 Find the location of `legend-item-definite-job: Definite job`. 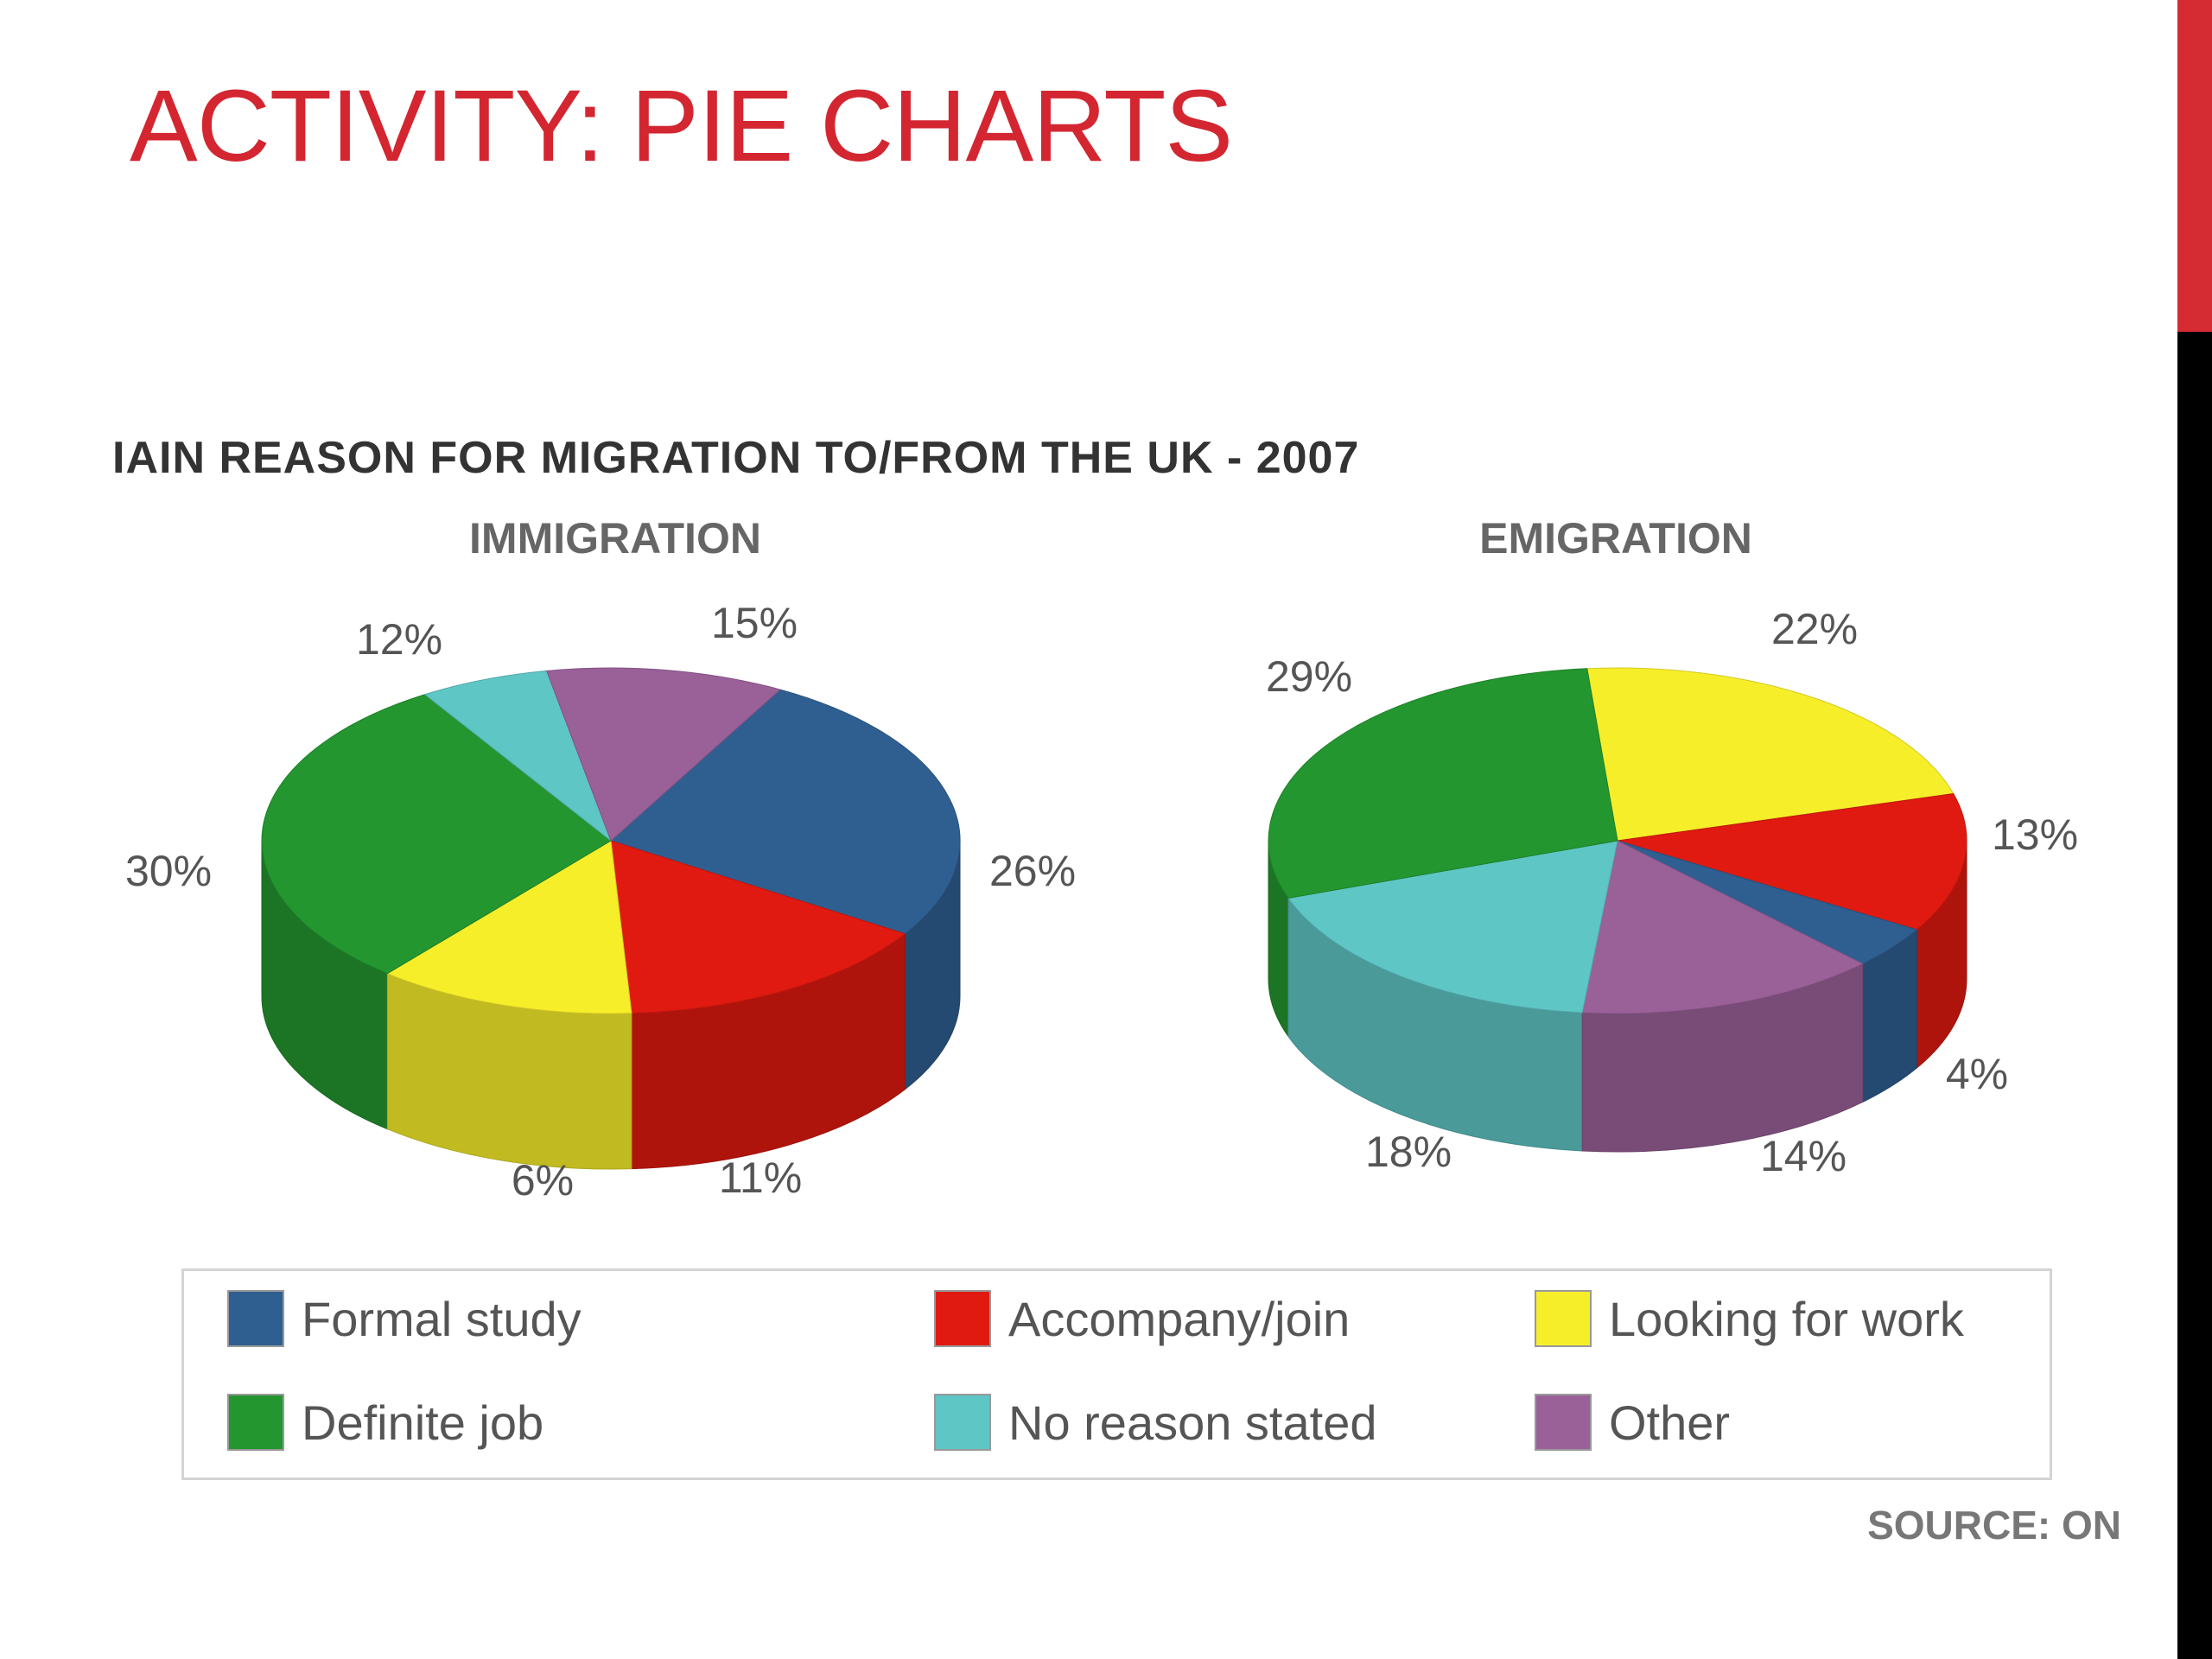

legend-item-definite-job: Definite job is located at coordinates (385, 1422).